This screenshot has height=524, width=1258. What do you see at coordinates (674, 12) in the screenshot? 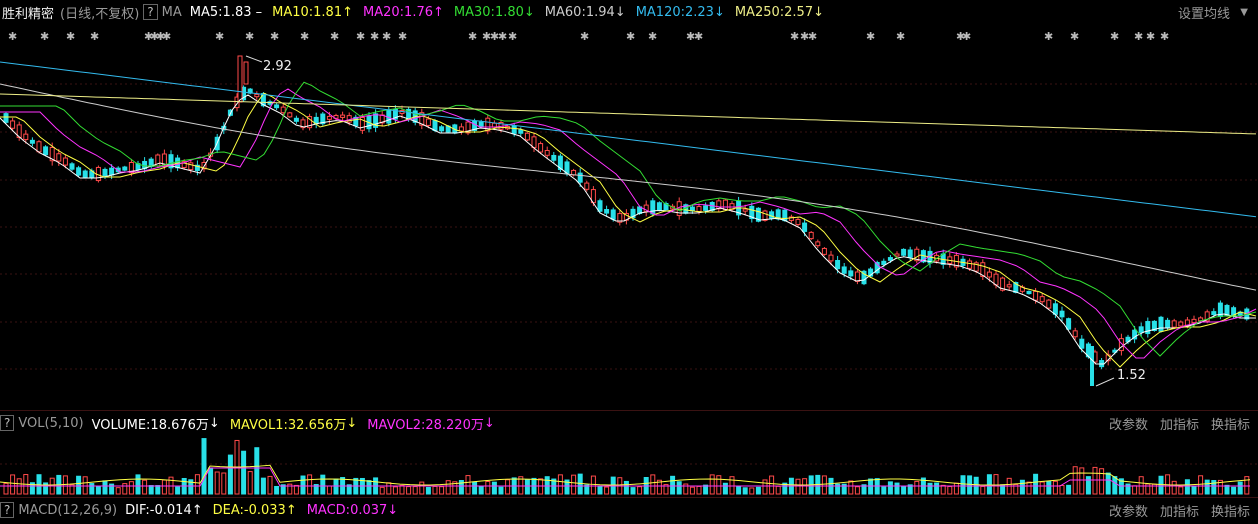
I see `ma120-value: MA120:2.23` at bounding box center [674, 12].